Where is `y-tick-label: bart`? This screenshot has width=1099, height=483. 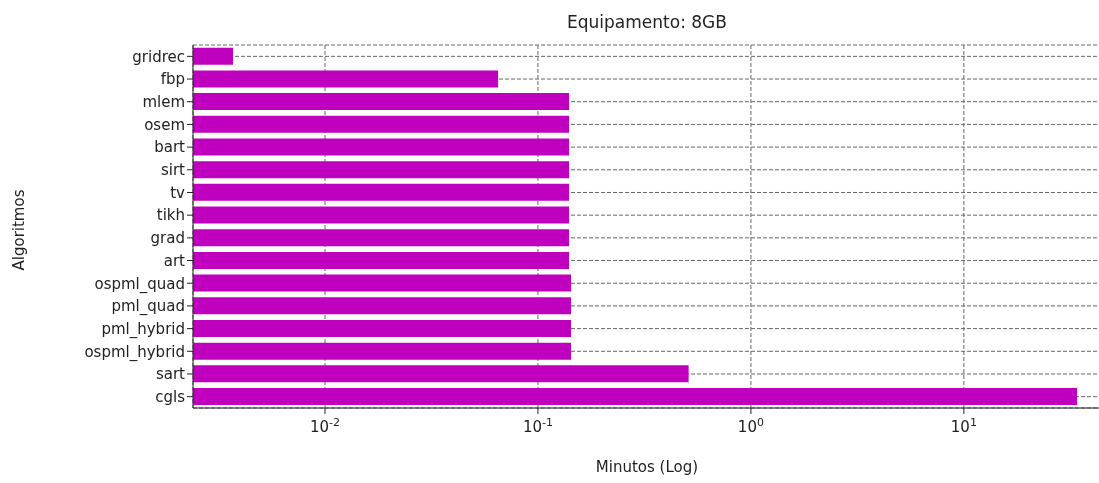 y-tick-label: bart is located at coordinates (170, 147).